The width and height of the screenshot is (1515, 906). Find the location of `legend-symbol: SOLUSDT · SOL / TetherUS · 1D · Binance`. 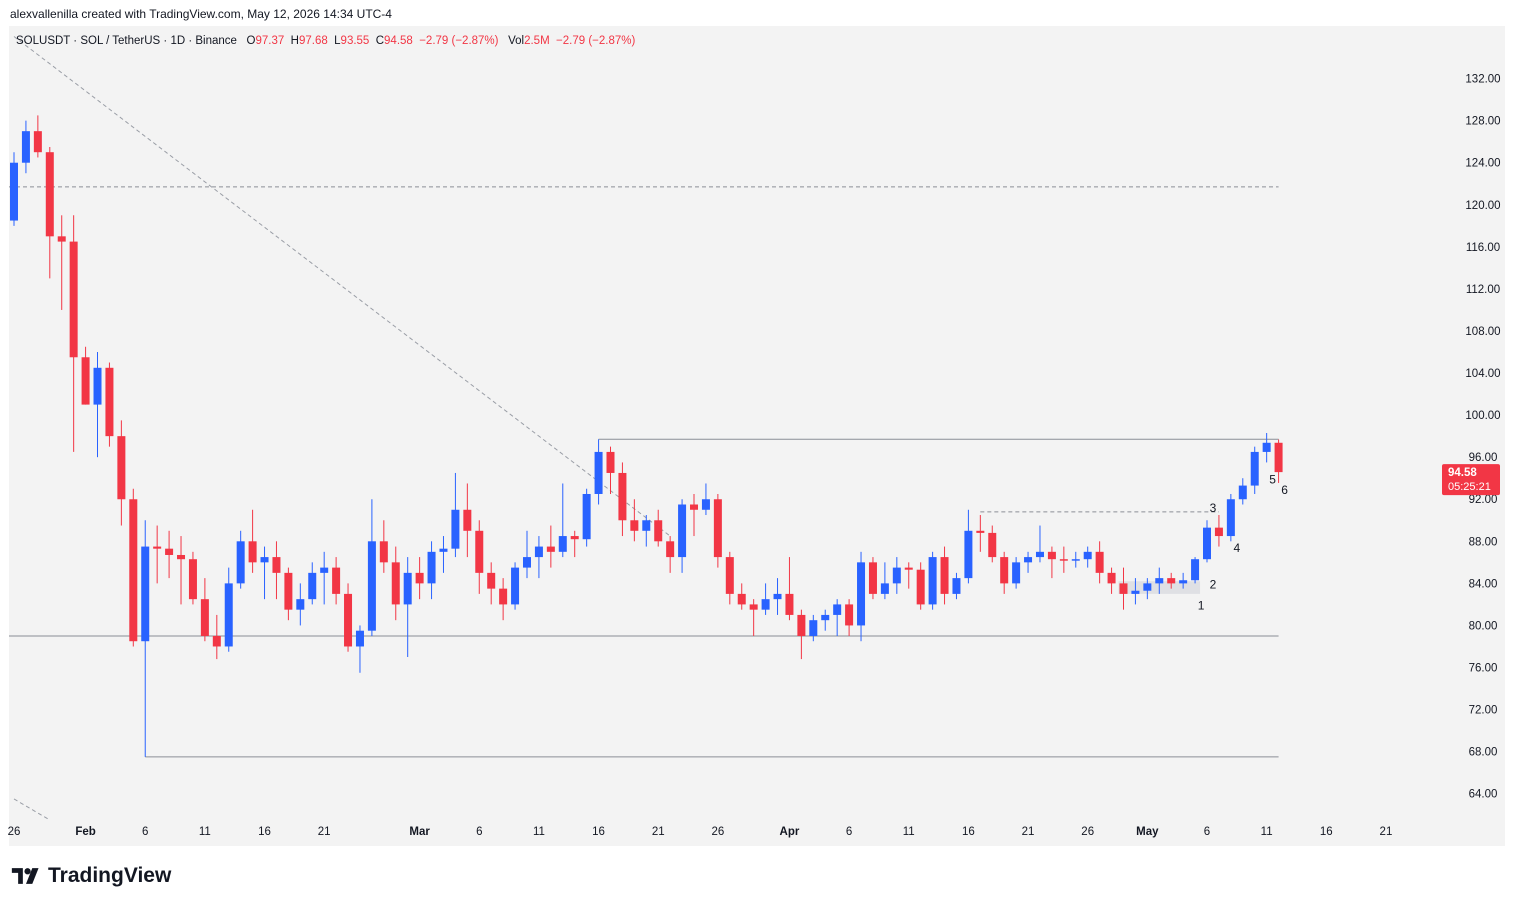

legend-symbol: SOLUSDT · SOL / TetherUS · 1D · Binance is located at coordinates (126, 41).